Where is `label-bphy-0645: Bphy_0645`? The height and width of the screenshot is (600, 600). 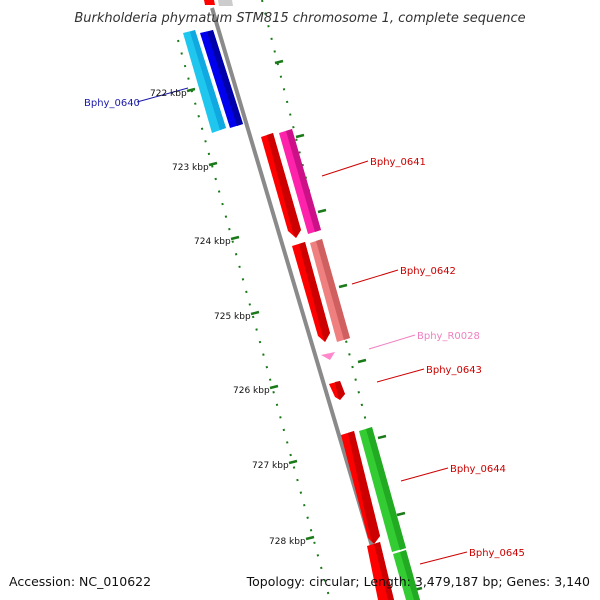
label-bphy-0645: Bphy_0645 is located at coordinates (497, 553).